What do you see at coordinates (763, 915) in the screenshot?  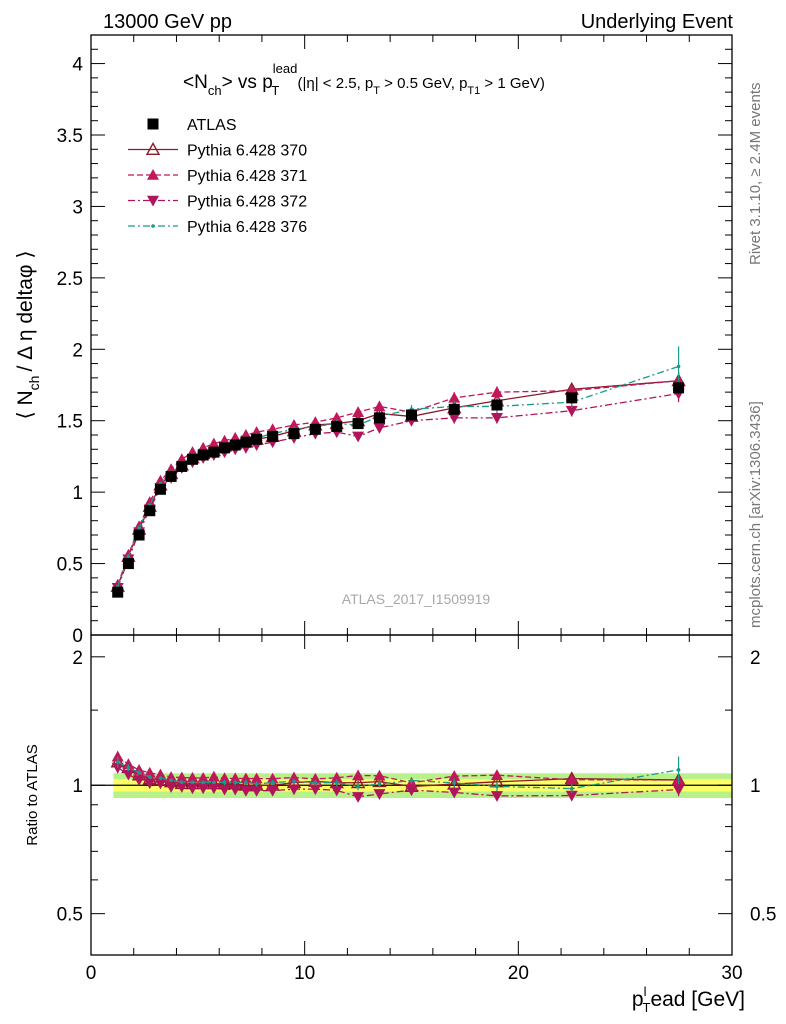 I see `ratio-tick-label-right: 0.5` at bounding box center [763, 915].